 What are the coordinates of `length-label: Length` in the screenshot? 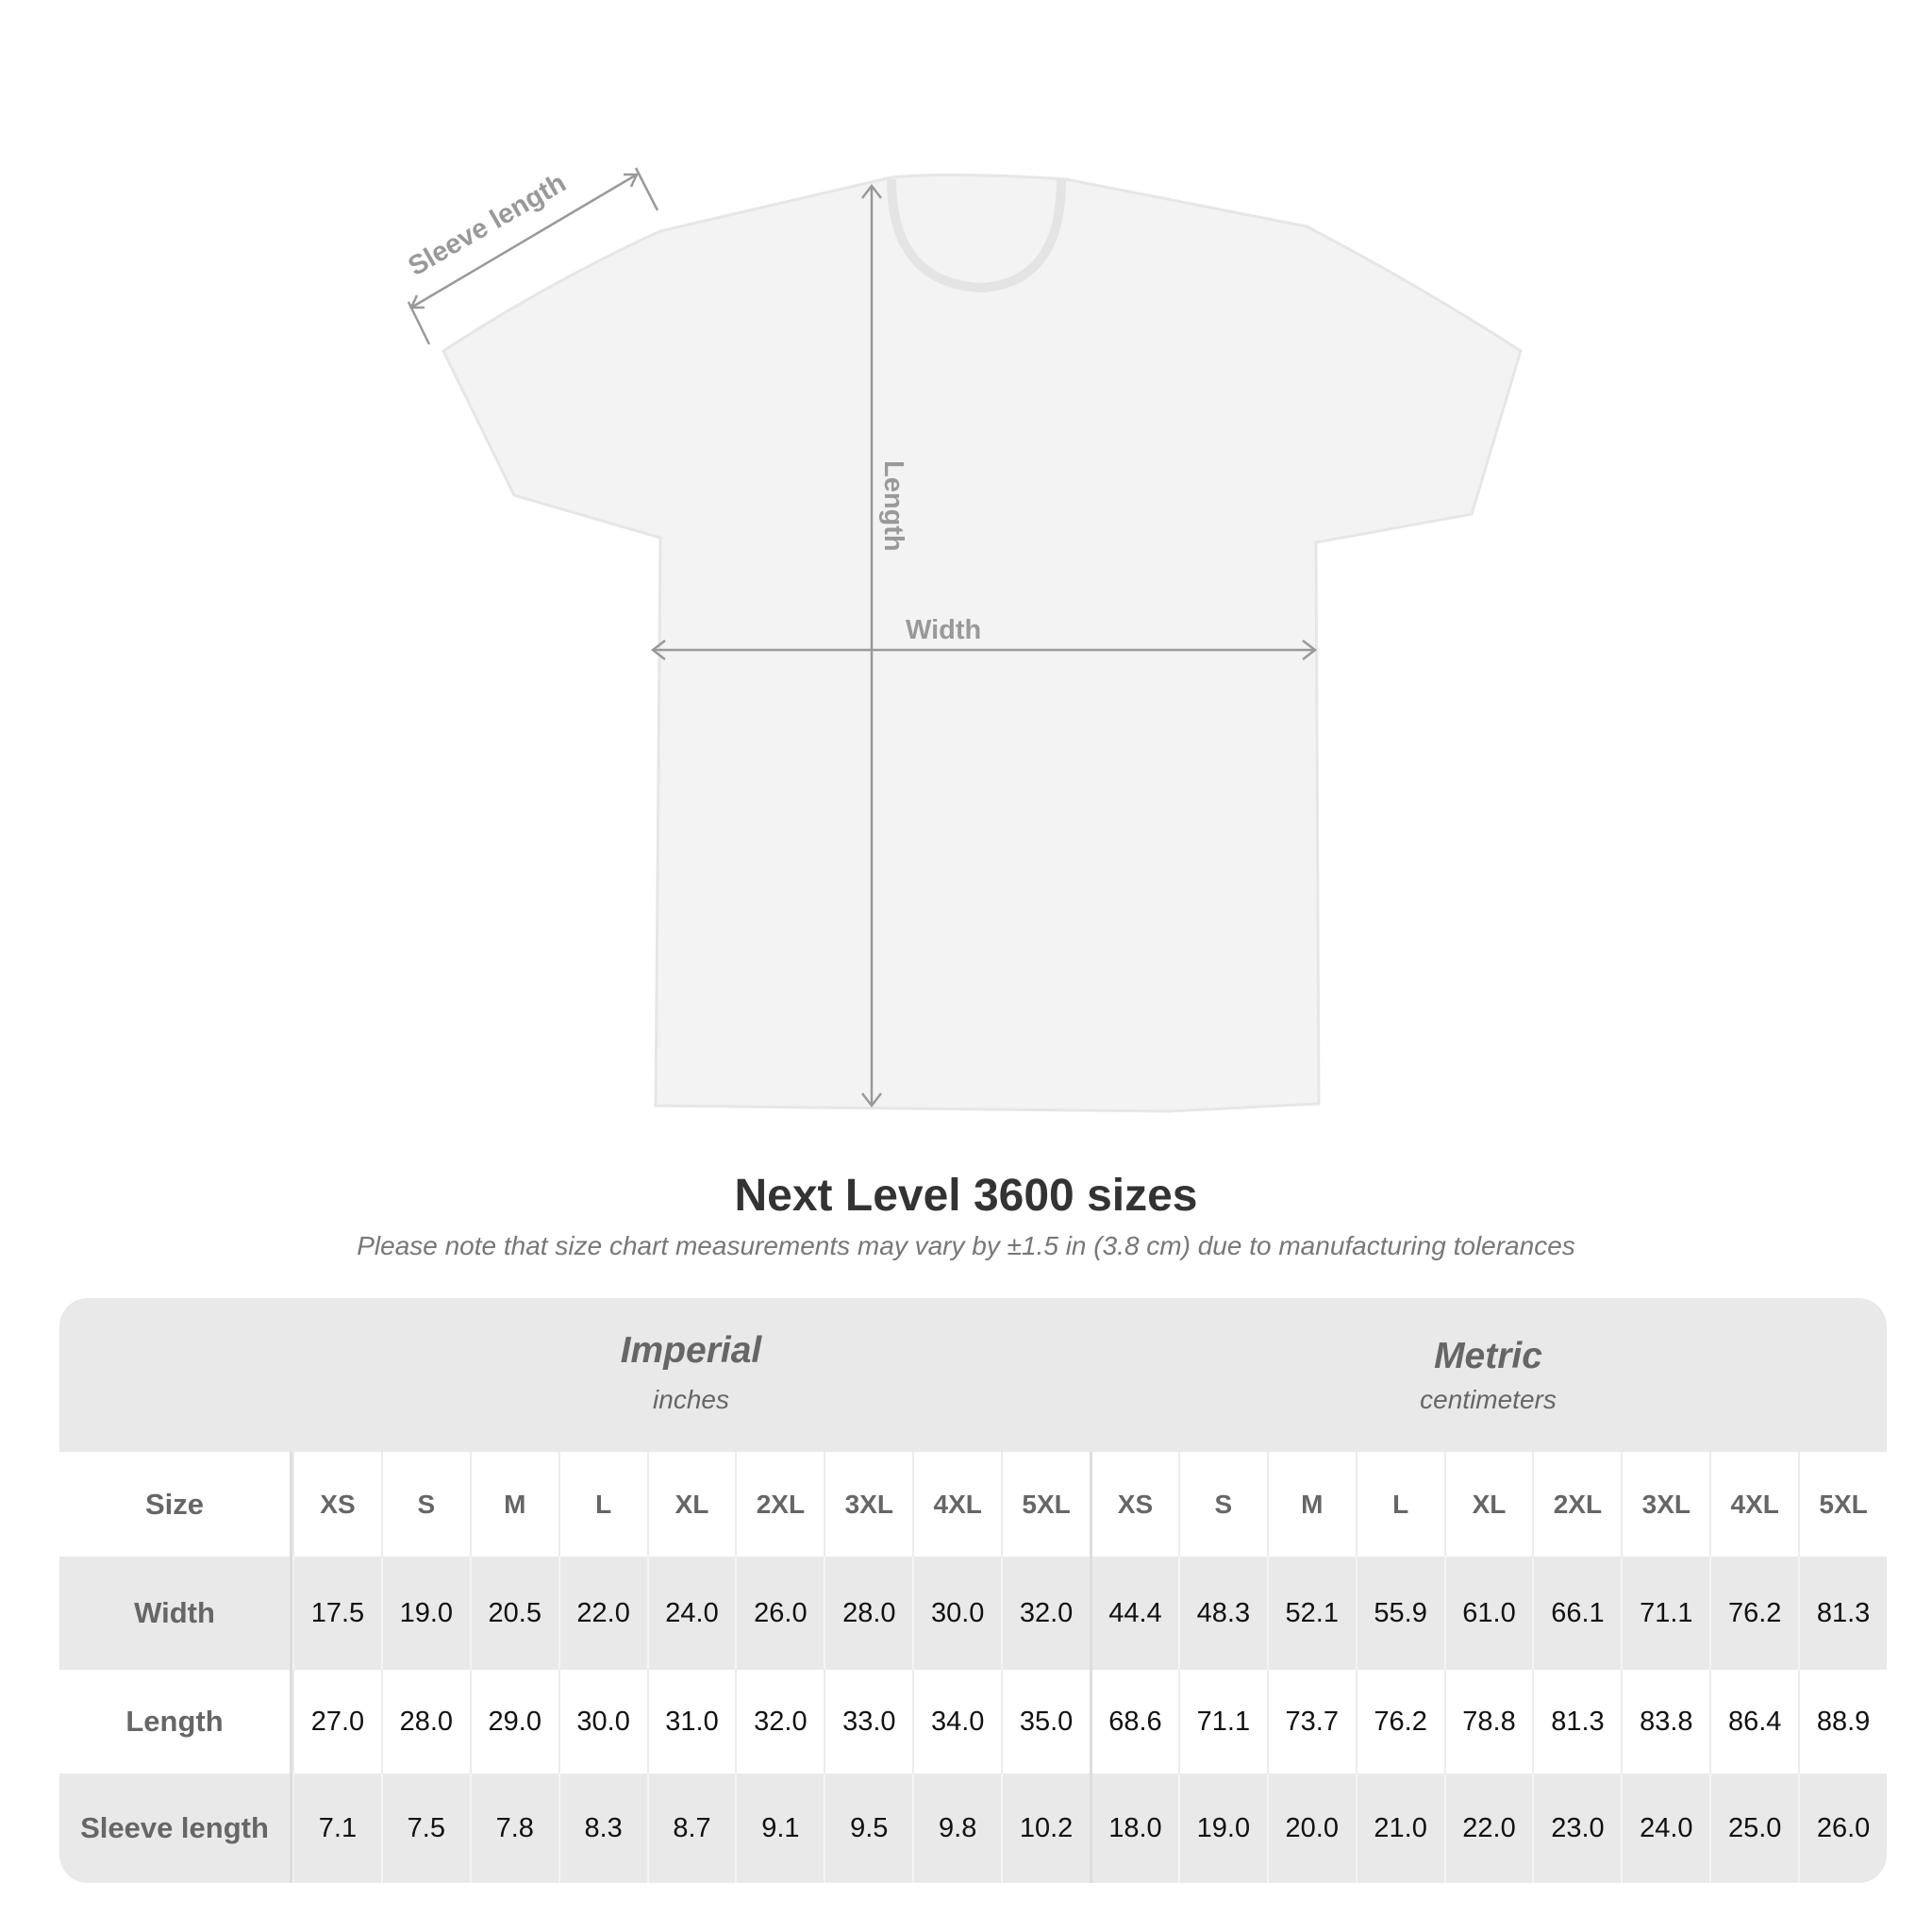 It's located at (893, 506).